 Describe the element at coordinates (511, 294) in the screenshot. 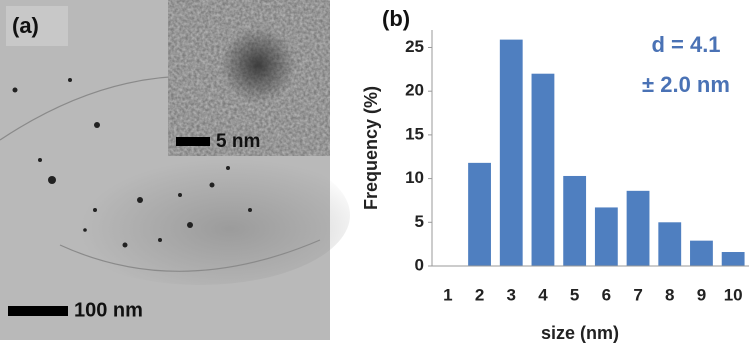

I see `x-tick-label: 3` at that location.